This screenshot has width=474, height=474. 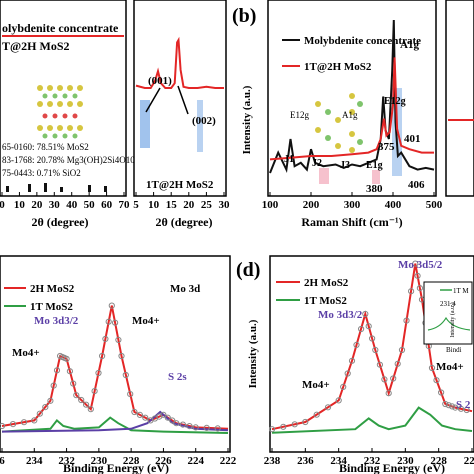 I want to click on raman-molecule-icon, so click(x=339, y=123).